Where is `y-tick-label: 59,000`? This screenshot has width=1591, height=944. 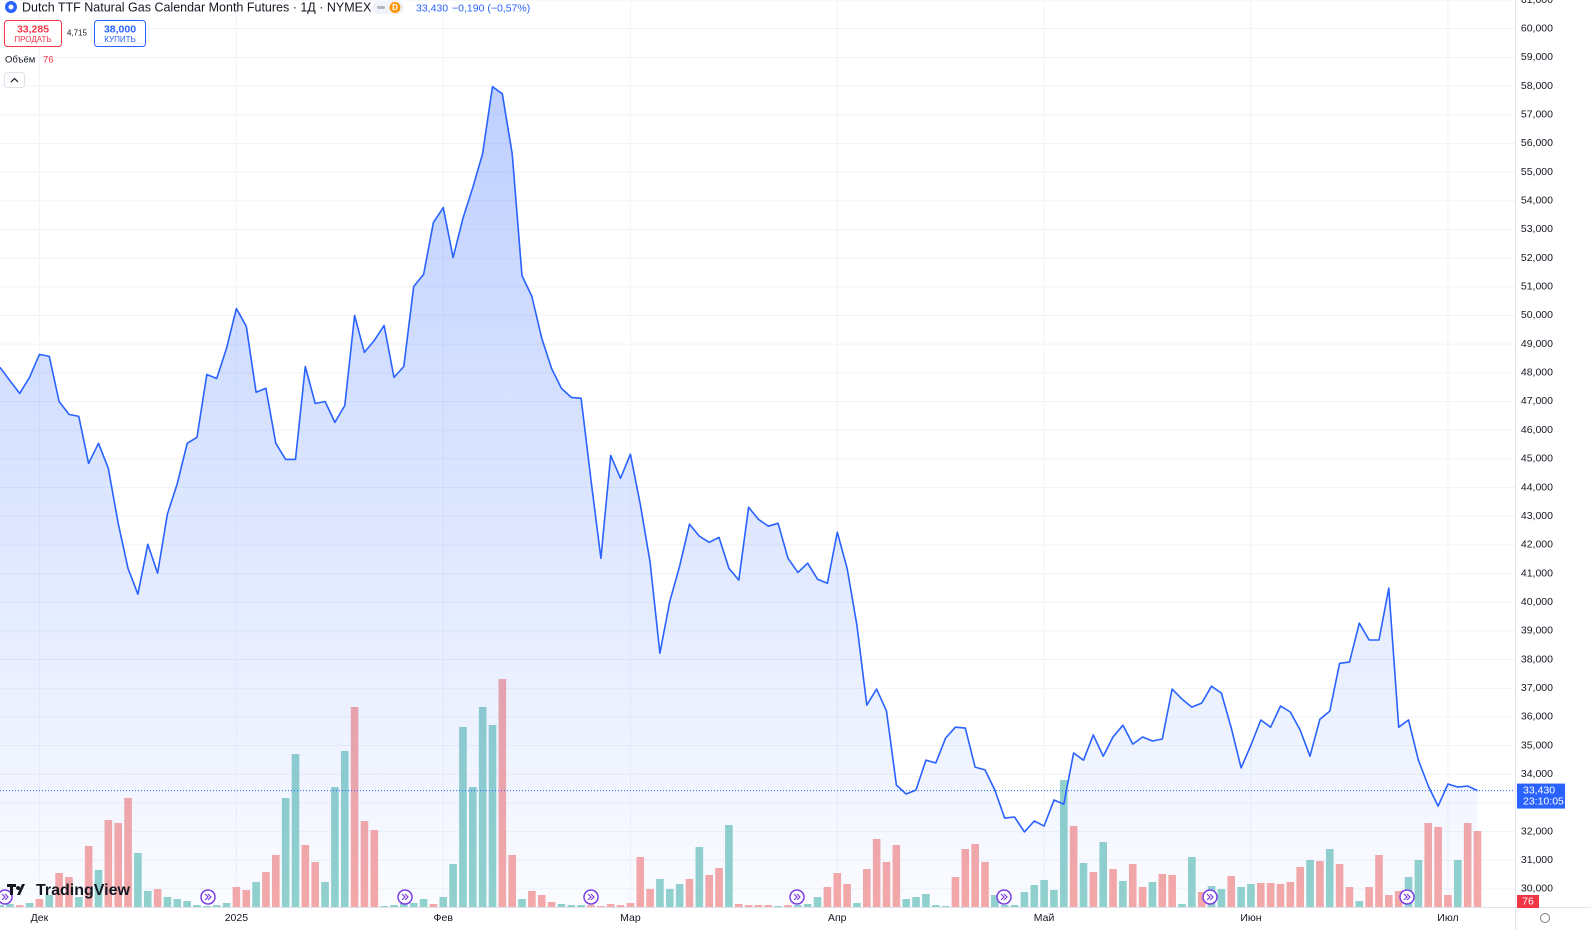 y-tick-label: 59,000 is located at coordinates (1537, 57).